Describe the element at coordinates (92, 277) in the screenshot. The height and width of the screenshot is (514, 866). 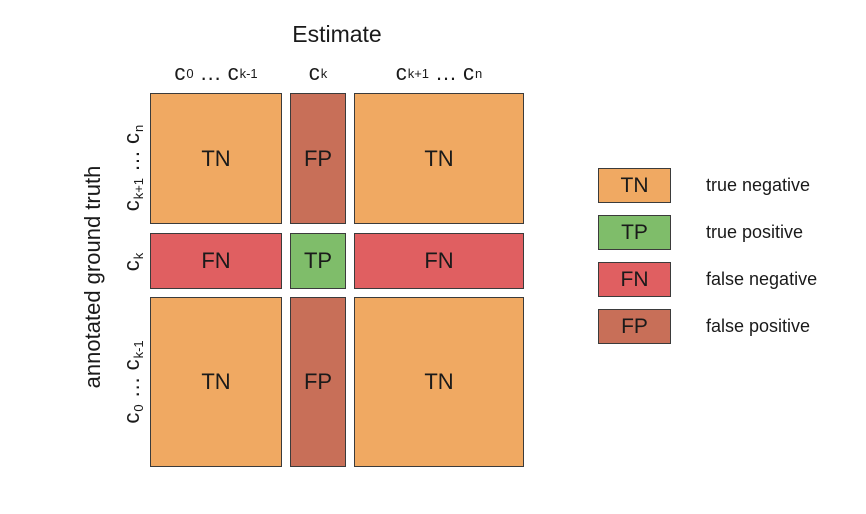
I see `y-axis-label: annotated ground truth` at that location.